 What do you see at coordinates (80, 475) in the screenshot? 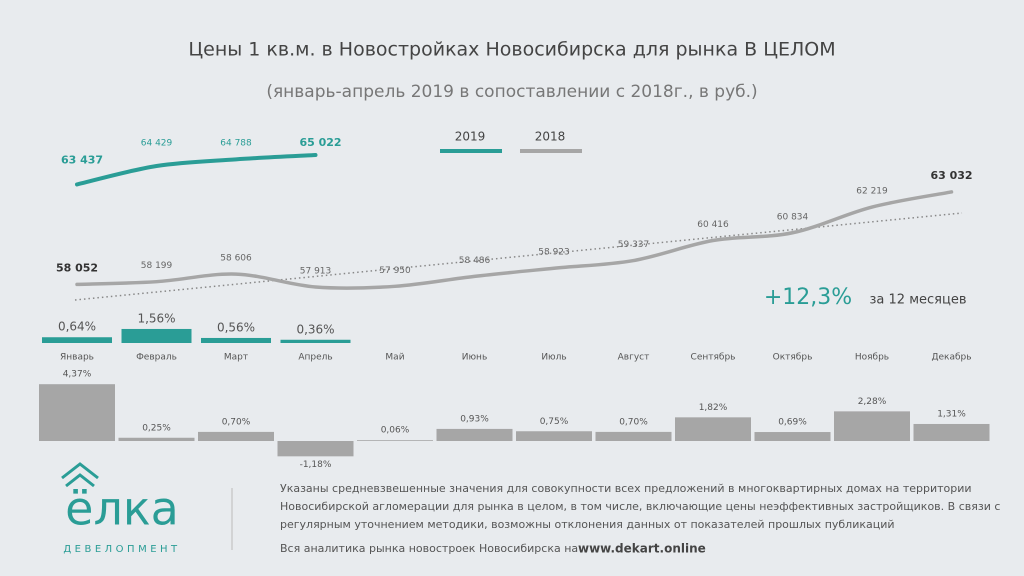
I see `logo-icon` at bounding box center [80, 475].